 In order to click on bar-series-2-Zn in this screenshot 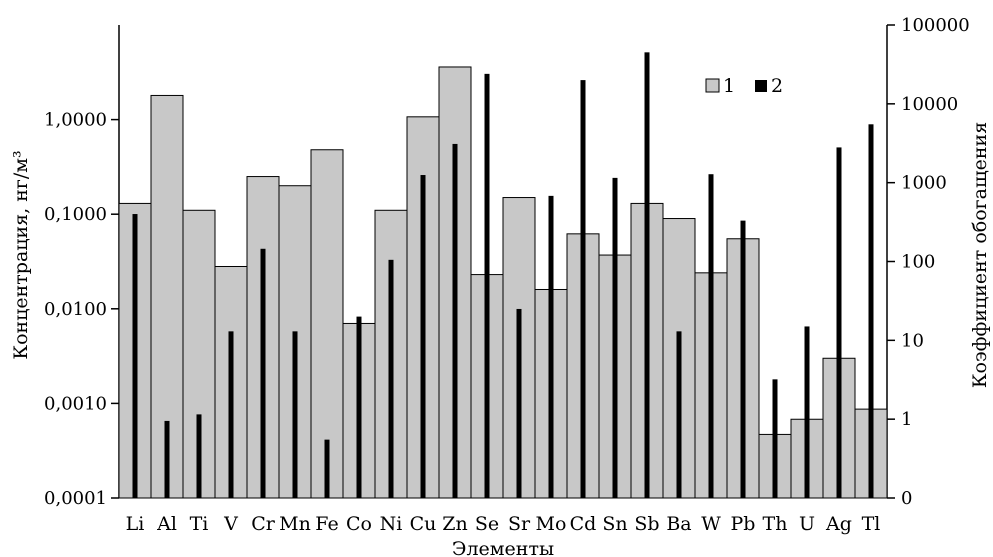, I will do `click(455, 321)`.